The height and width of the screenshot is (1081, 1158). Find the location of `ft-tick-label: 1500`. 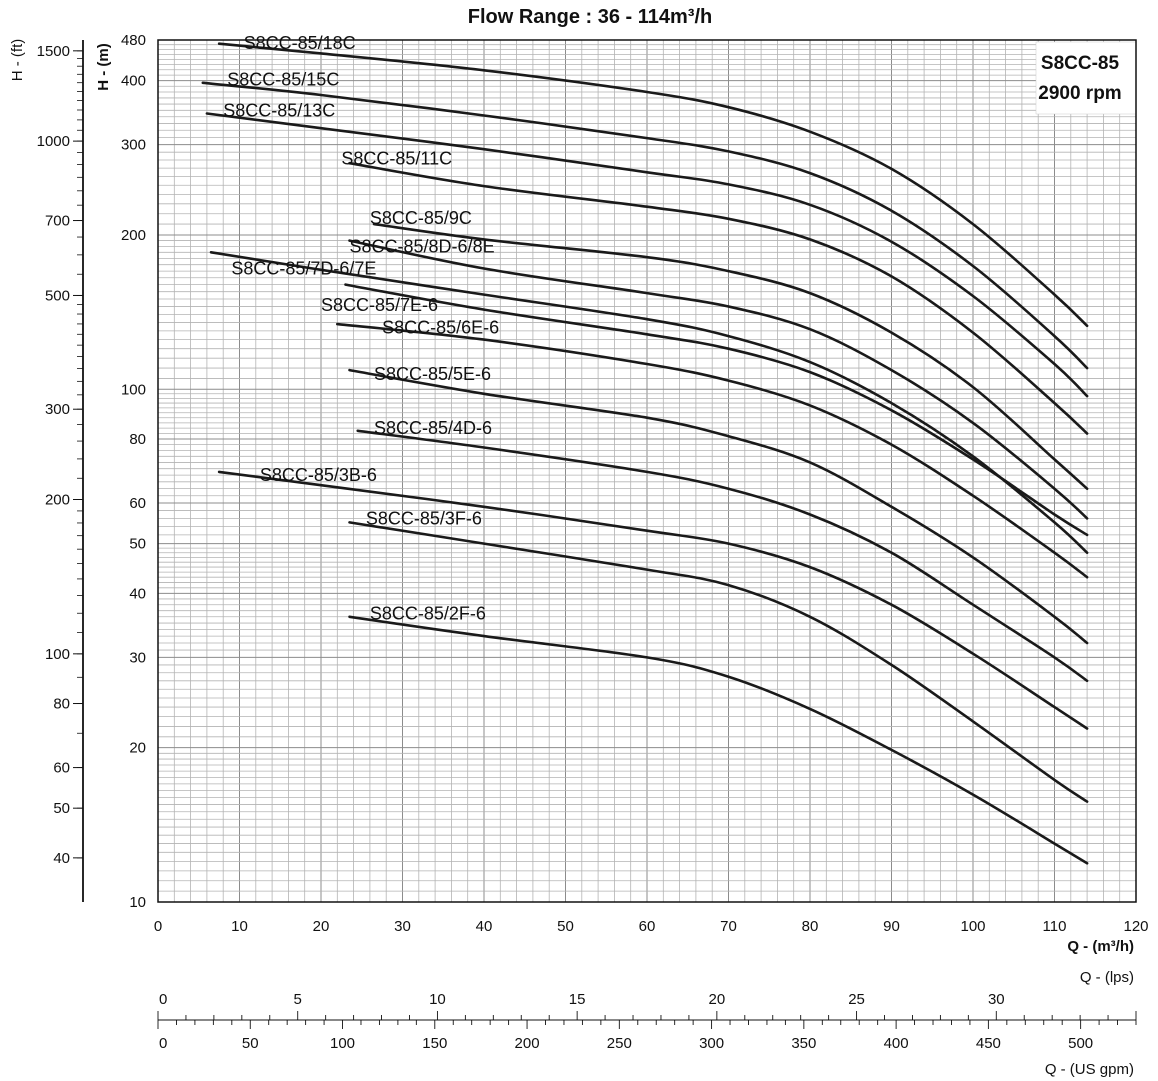

ft-tick-label: 1500 is located at coordinates (53, 51).